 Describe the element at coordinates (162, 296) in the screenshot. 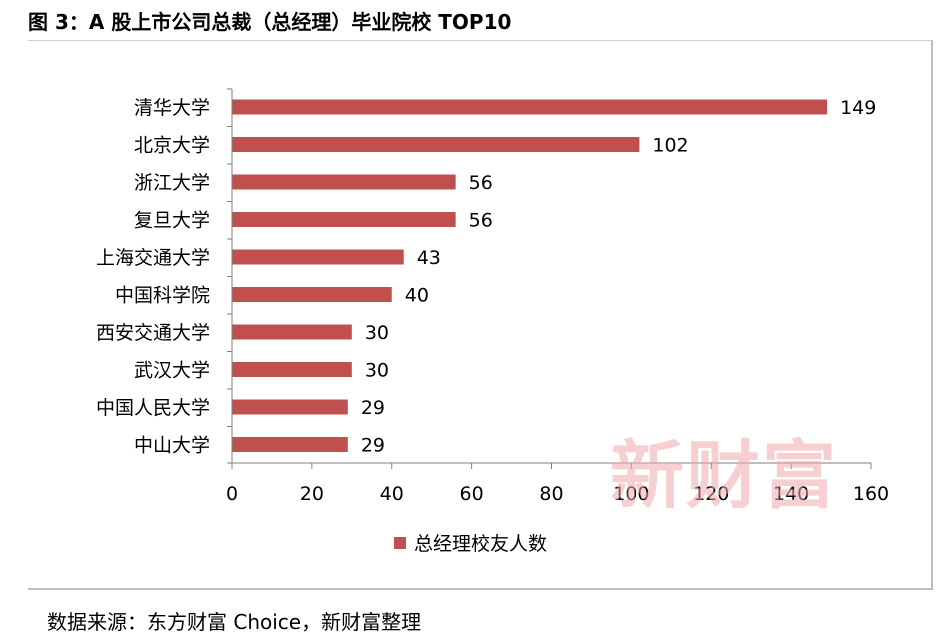

I see `category-label: 中国科学院` at that location.